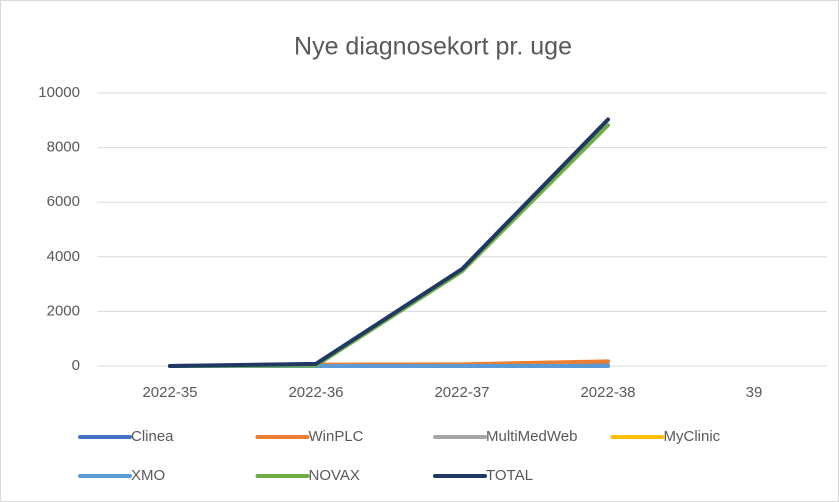 This screenshot has height=502, width=839. Describe the element at coordinates (63, 201) in the screenshot. I see `y-tick-label: 6000` at that location.